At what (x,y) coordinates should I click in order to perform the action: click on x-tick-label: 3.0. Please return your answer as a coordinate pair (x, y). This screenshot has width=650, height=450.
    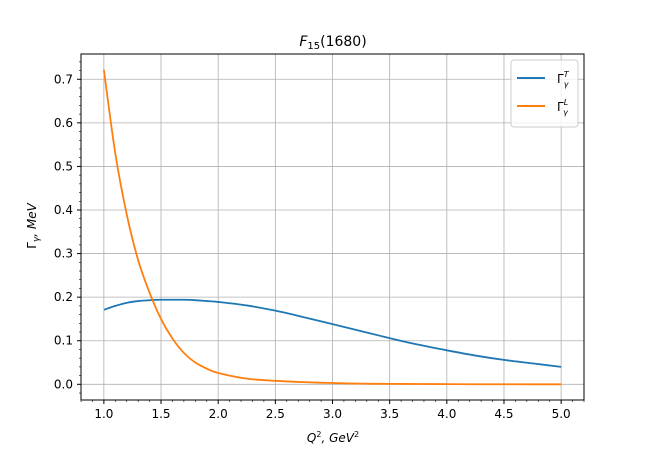
    Looking at the image, I should click on (332, 414).